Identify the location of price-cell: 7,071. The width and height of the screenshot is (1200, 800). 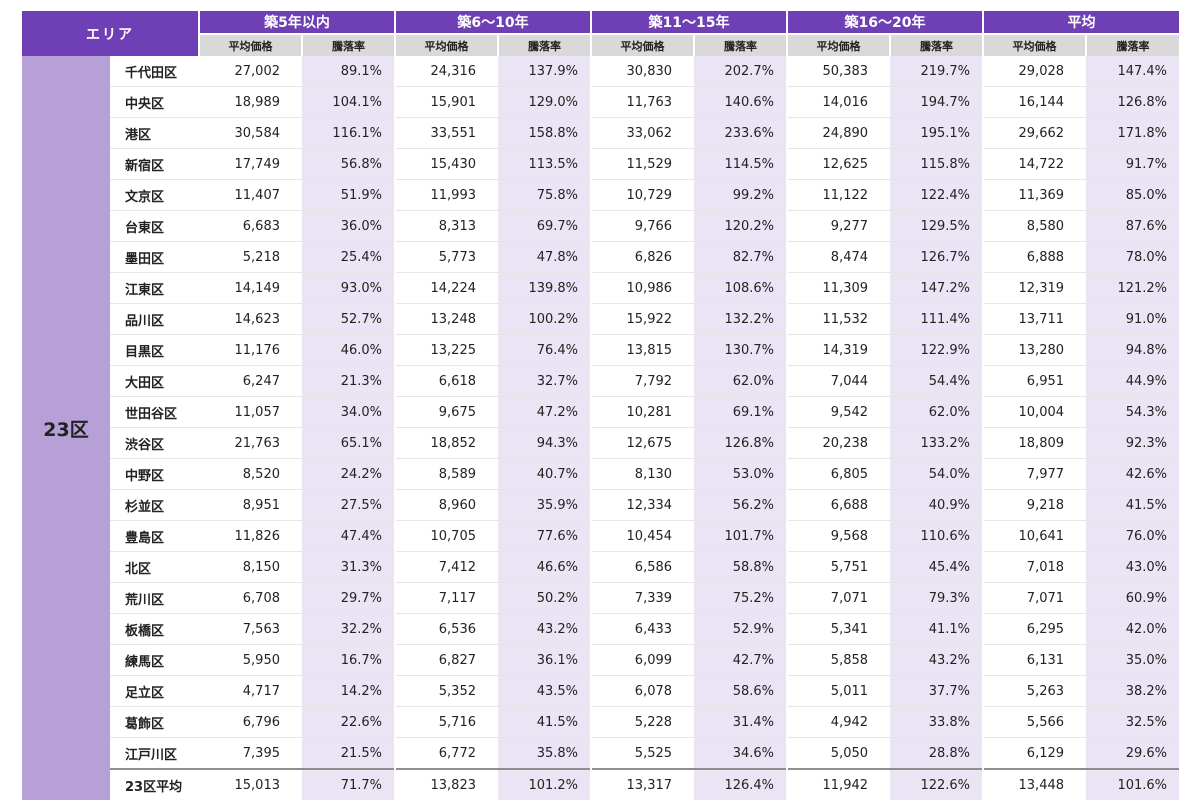
(1034, 598).